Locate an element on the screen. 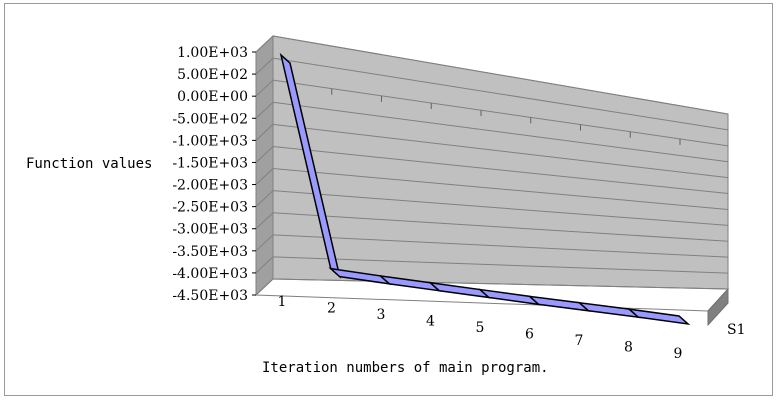  x-axis-title: Iteration numbers of main program. is located at coordinates (405, 368).